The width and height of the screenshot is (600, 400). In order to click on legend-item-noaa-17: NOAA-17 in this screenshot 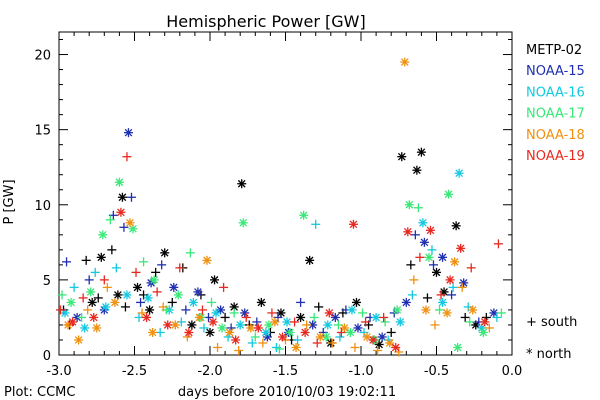, I will do `click(555, 114)`.